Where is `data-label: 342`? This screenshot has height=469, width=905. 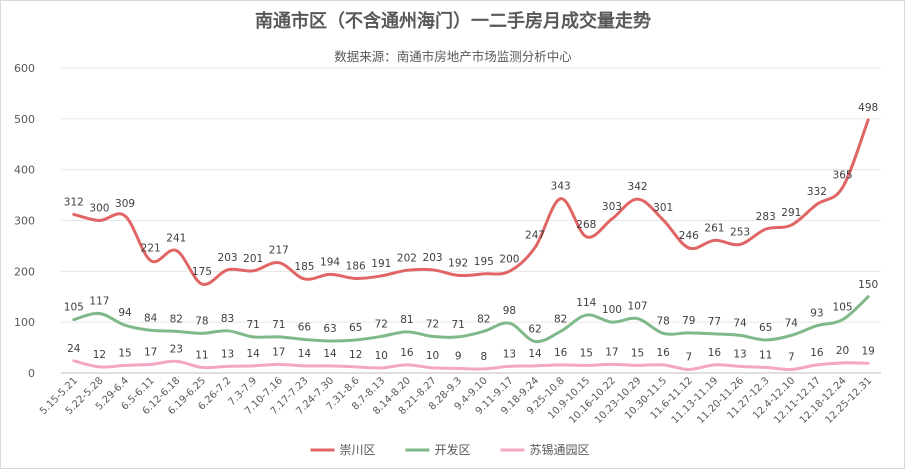 data-label: 342 is located at coordinates (638, 187).